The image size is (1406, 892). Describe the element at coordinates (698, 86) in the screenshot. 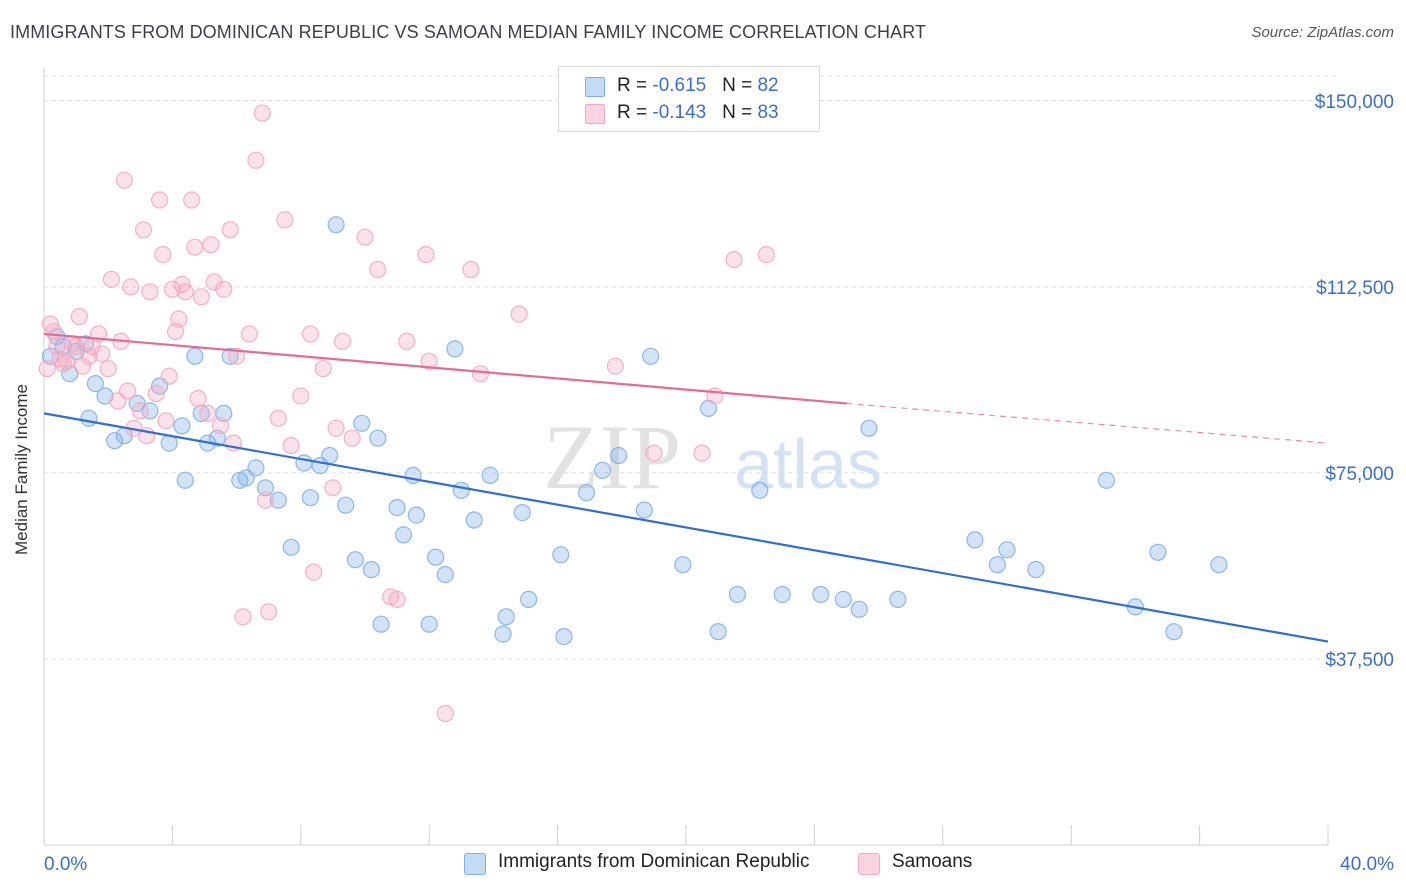

I see `legend-stats-dominican: R = -0.615 N = 82` at that location.